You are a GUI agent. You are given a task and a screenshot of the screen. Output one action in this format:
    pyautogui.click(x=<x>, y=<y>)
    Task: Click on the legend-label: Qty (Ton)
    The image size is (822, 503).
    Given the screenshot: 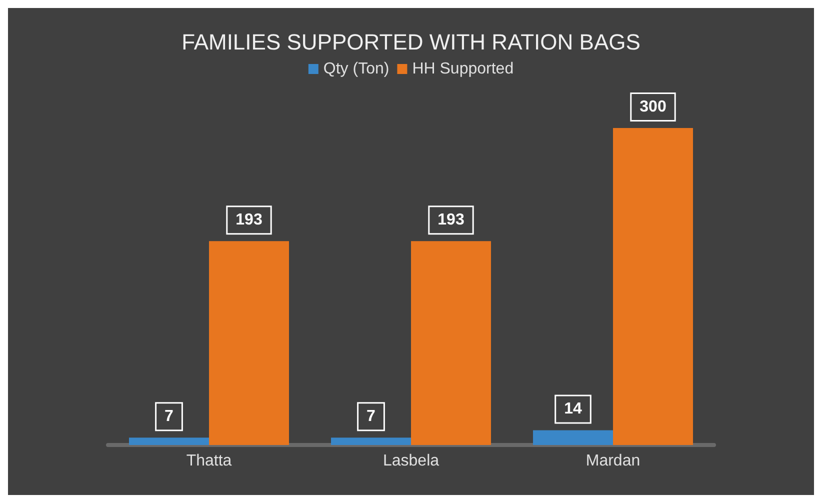 What is the action you would take?
    pyautogui.click(x=356, y=69)
    